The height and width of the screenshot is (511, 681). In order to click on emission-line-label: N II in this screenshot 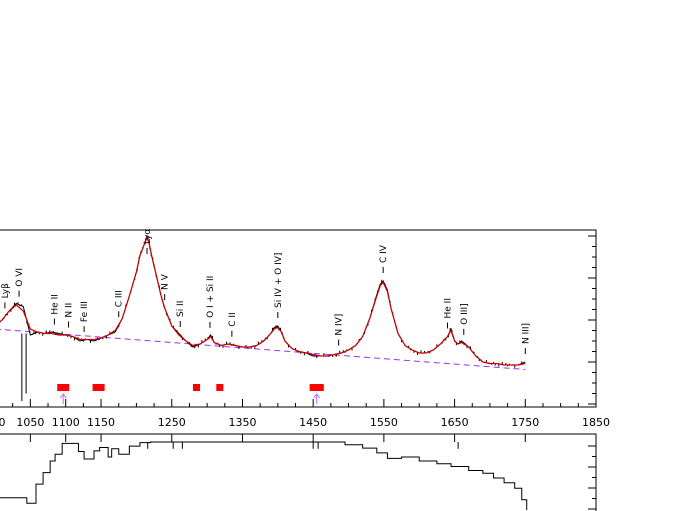, I will do `click(70, 310)`.